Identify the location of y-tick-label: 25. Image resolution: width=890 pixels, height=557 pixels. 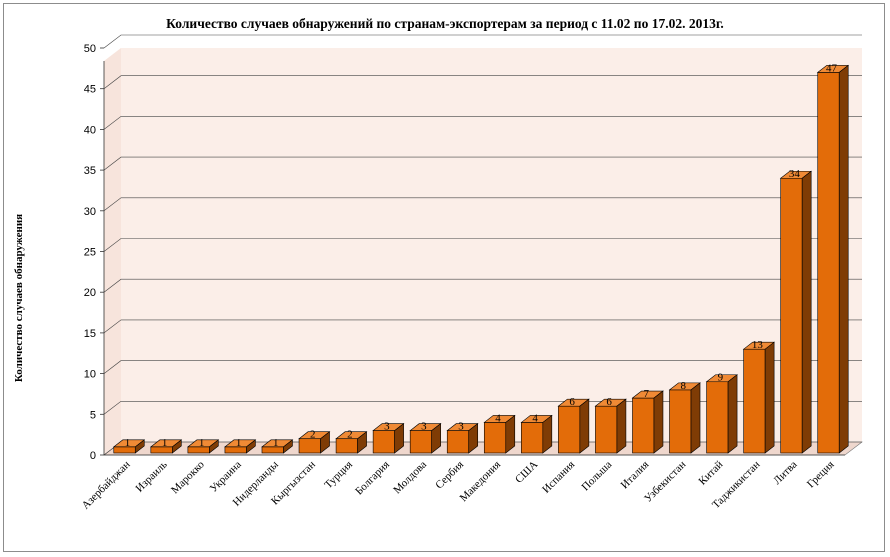
(90, 253).